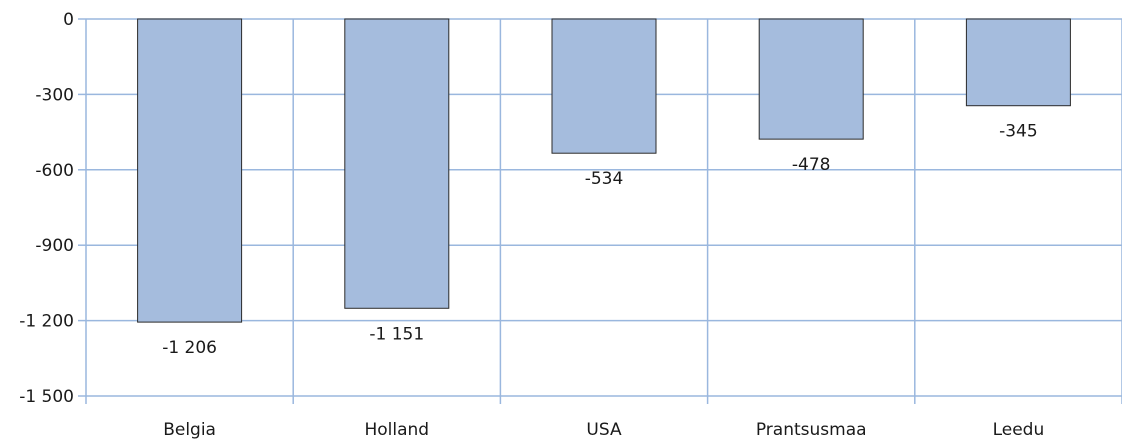  I want to click on y-tick-label: -1 200, so click(46, 322).